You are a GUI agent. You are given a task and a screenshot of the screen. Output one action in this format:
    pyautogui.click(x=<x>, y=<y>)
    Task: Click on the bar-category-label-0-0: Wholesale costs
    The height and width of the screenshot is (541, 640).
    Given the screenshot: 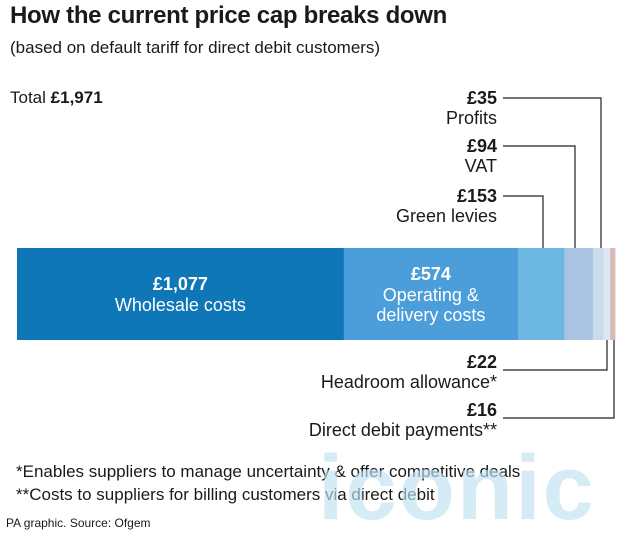 What is the action you would take?
    pyautogui.click(x=180, y=305)
    